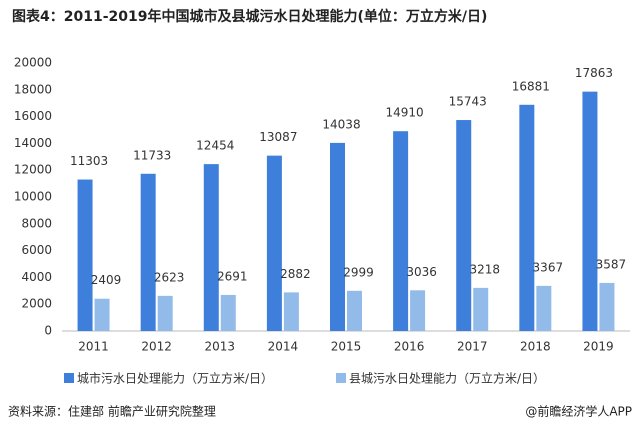 The image size is (640, 438). What do you see at coordinates (578, 411) in the screenshot?
I see `credit: @前瞻经济学人APP` at bounding box center [578, 411].